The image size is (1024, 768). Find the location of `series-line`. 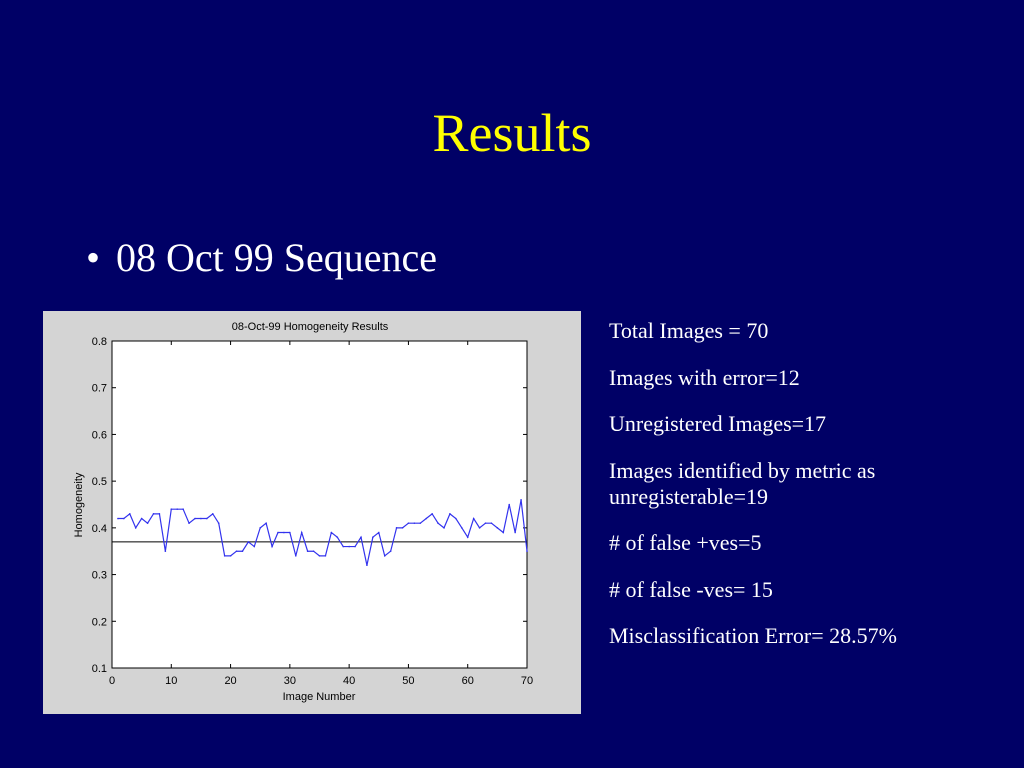

series-line is located at coordinates (322, 532).